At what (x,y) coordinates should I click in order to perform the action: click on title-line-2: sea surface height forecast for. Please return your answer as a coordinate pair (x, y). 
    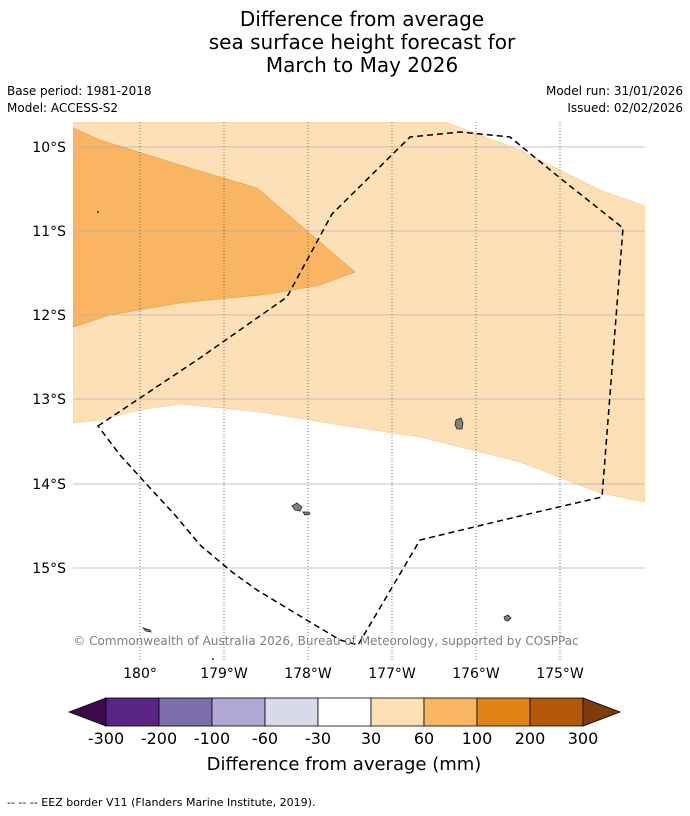
    Looking at the image, I should click on (362, 42).